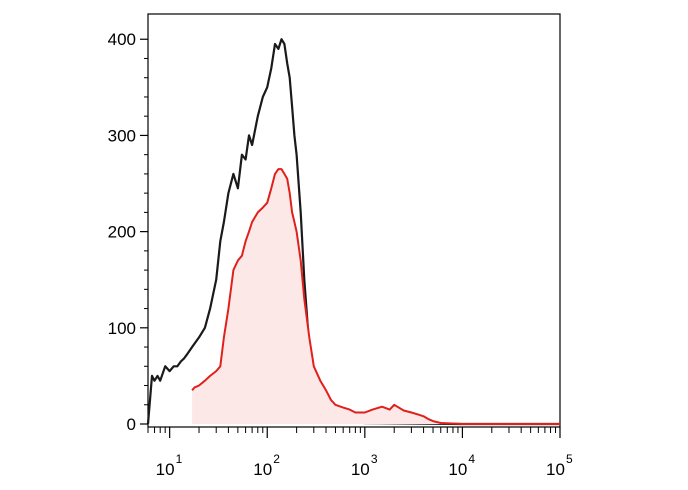 The height and width of the screenshot is (490, 688). What do you see at coordinates (122, 328) in the screenshot?
I see `y-tick-label: 100` at bounding box center [122, 328].